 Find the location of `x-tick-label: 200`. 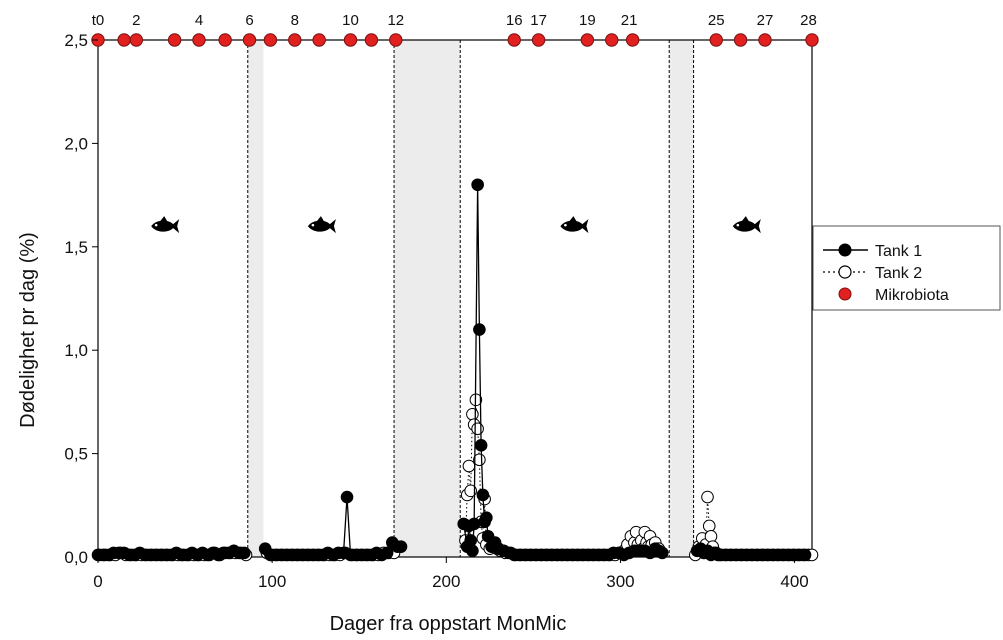

x-tick-label: 200 is located at coordinates (446, 581).